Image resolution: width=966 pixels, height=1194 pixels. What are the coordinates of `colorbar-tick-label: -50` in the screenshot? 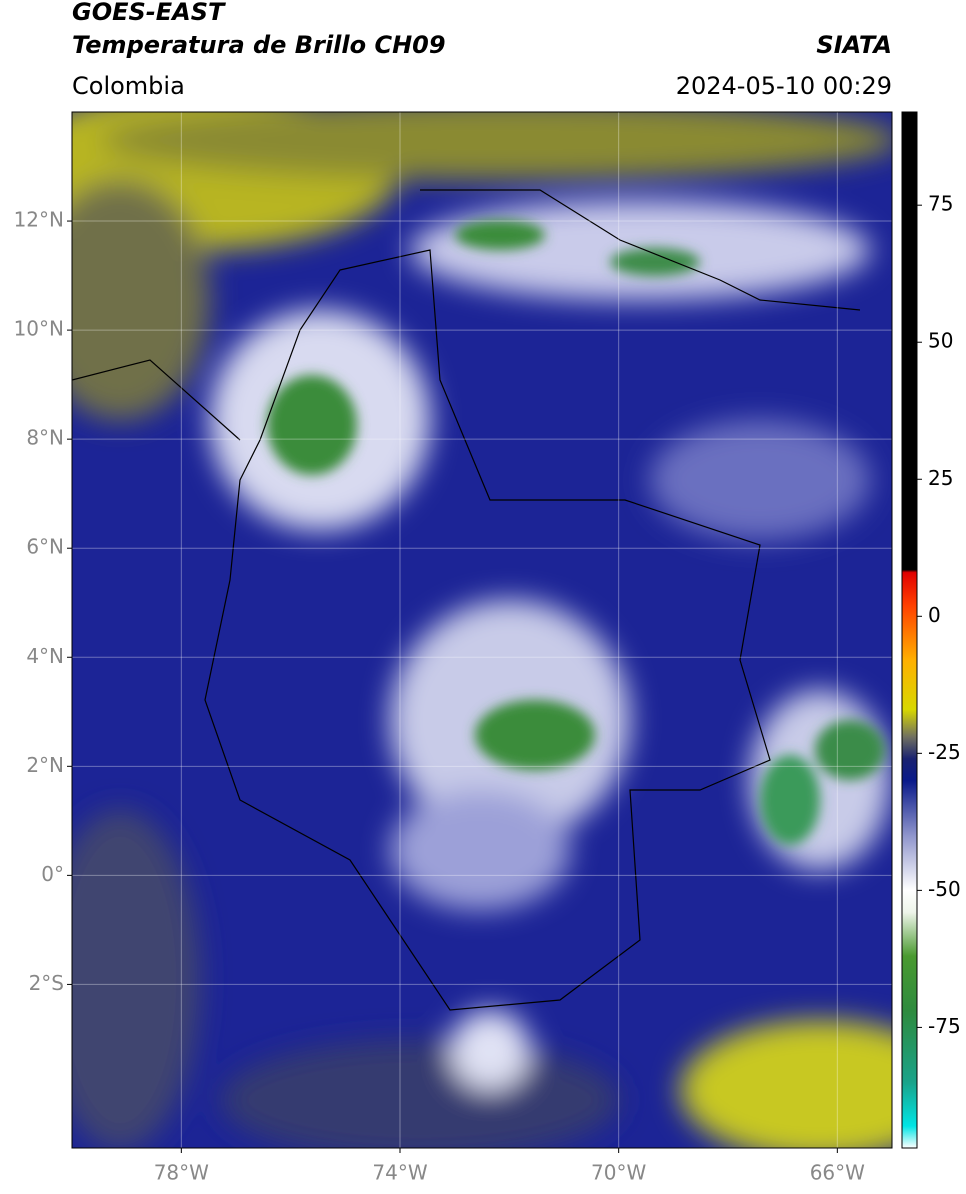 It's located at (944, 889).